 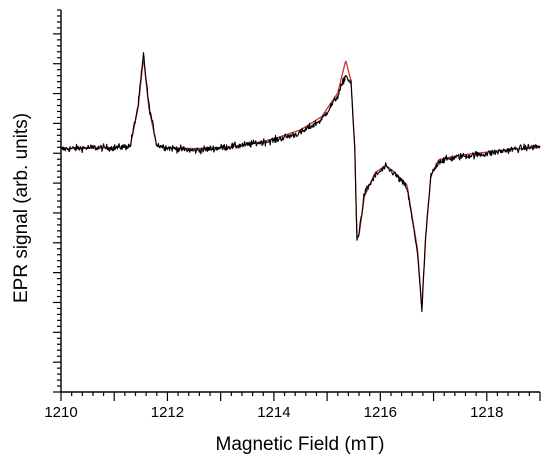 What do you see at coordinates (60, 412) in the screenshot?
I see `x-tick-label: 1210` at bounding box center [60, 412].